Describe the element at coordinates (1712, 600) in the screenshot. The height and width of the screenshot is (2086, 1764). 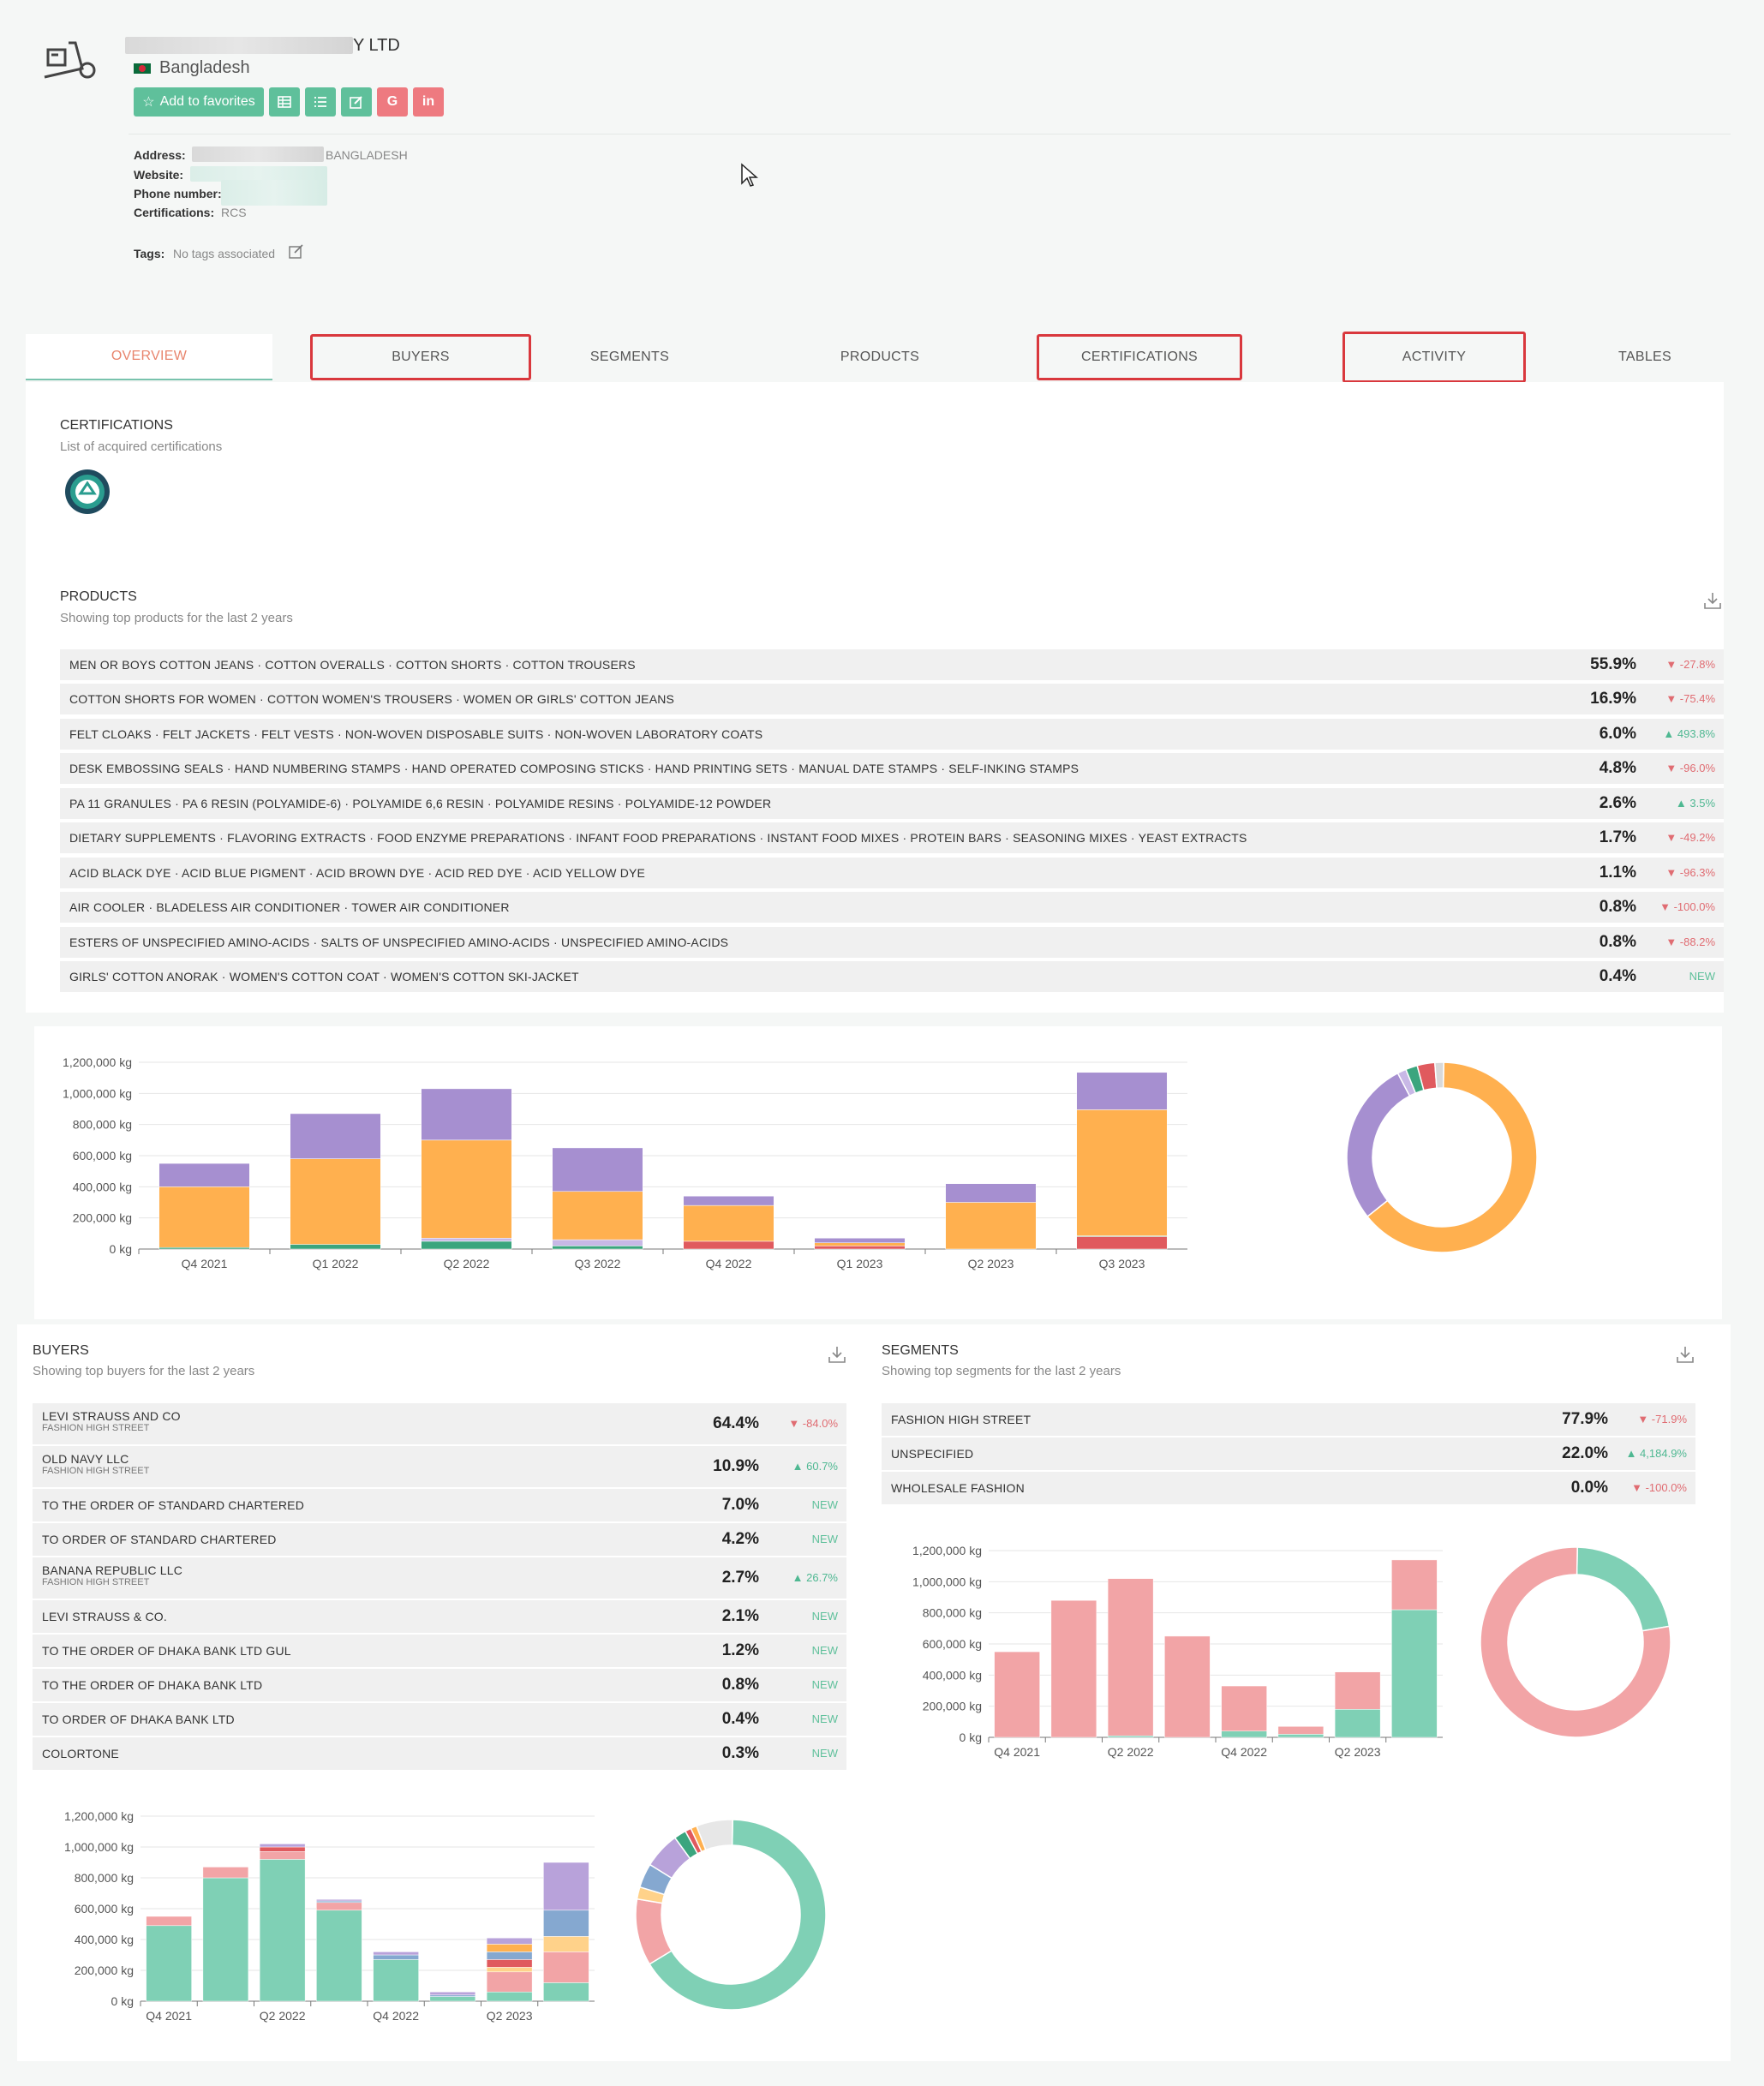
I see `products-download-icon` at that location.